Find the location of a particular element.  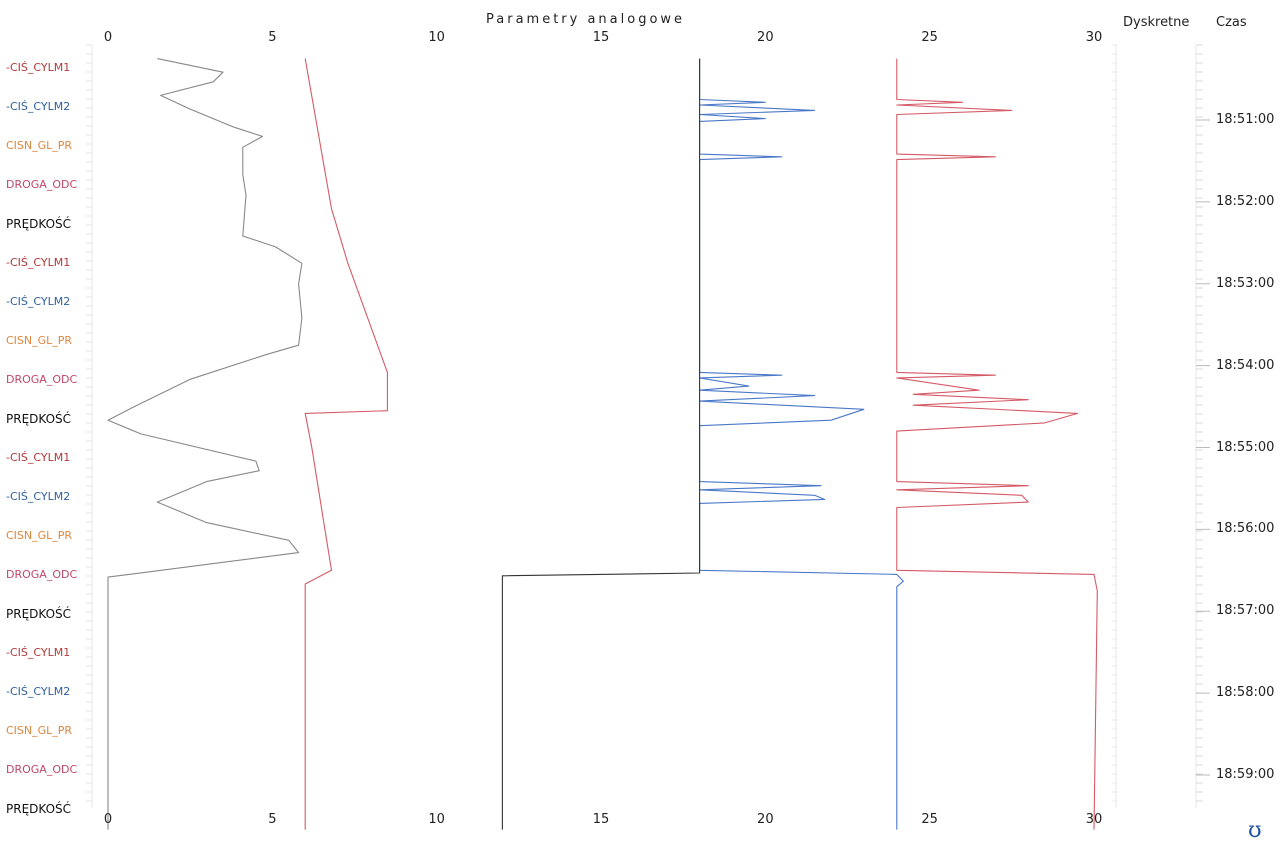

time-label: 18:59:00 is located at coordinates (1245, 774).